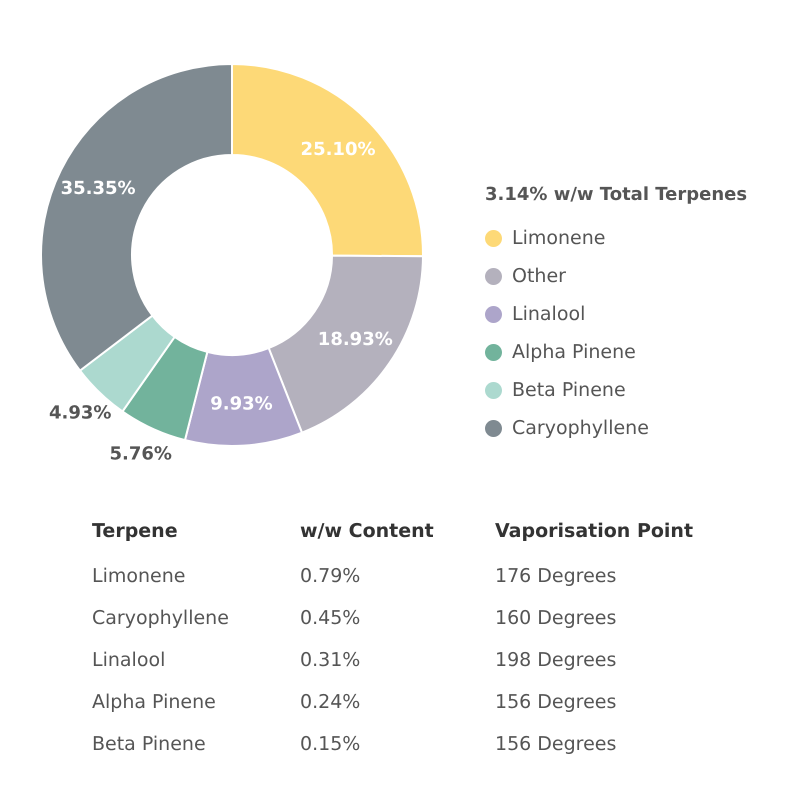  What do you see at coordinates (367, 531) in the screenshot?
I see `text: w/w Content` at bounding box center [367, 531].